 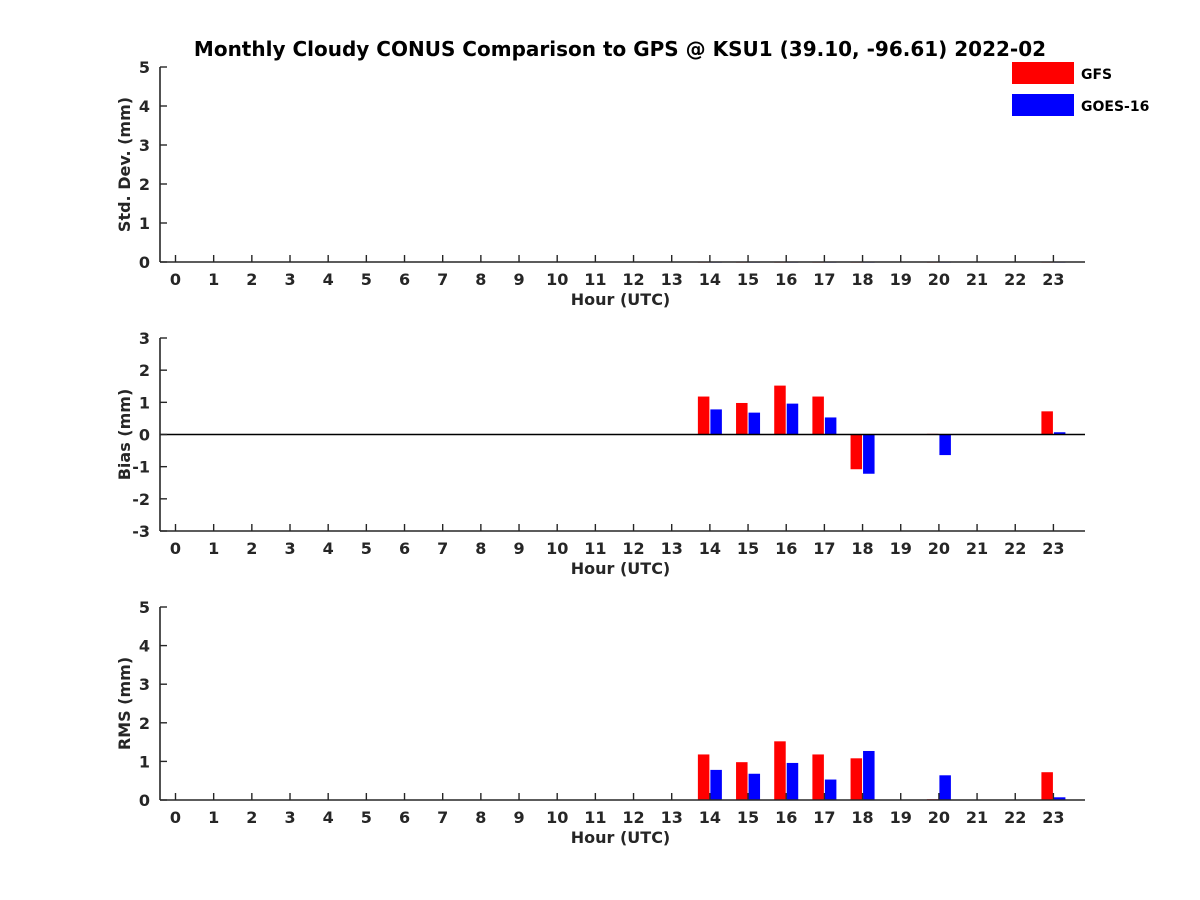 I want to click on x-tick-label: 6, so click(x=404, y=548).